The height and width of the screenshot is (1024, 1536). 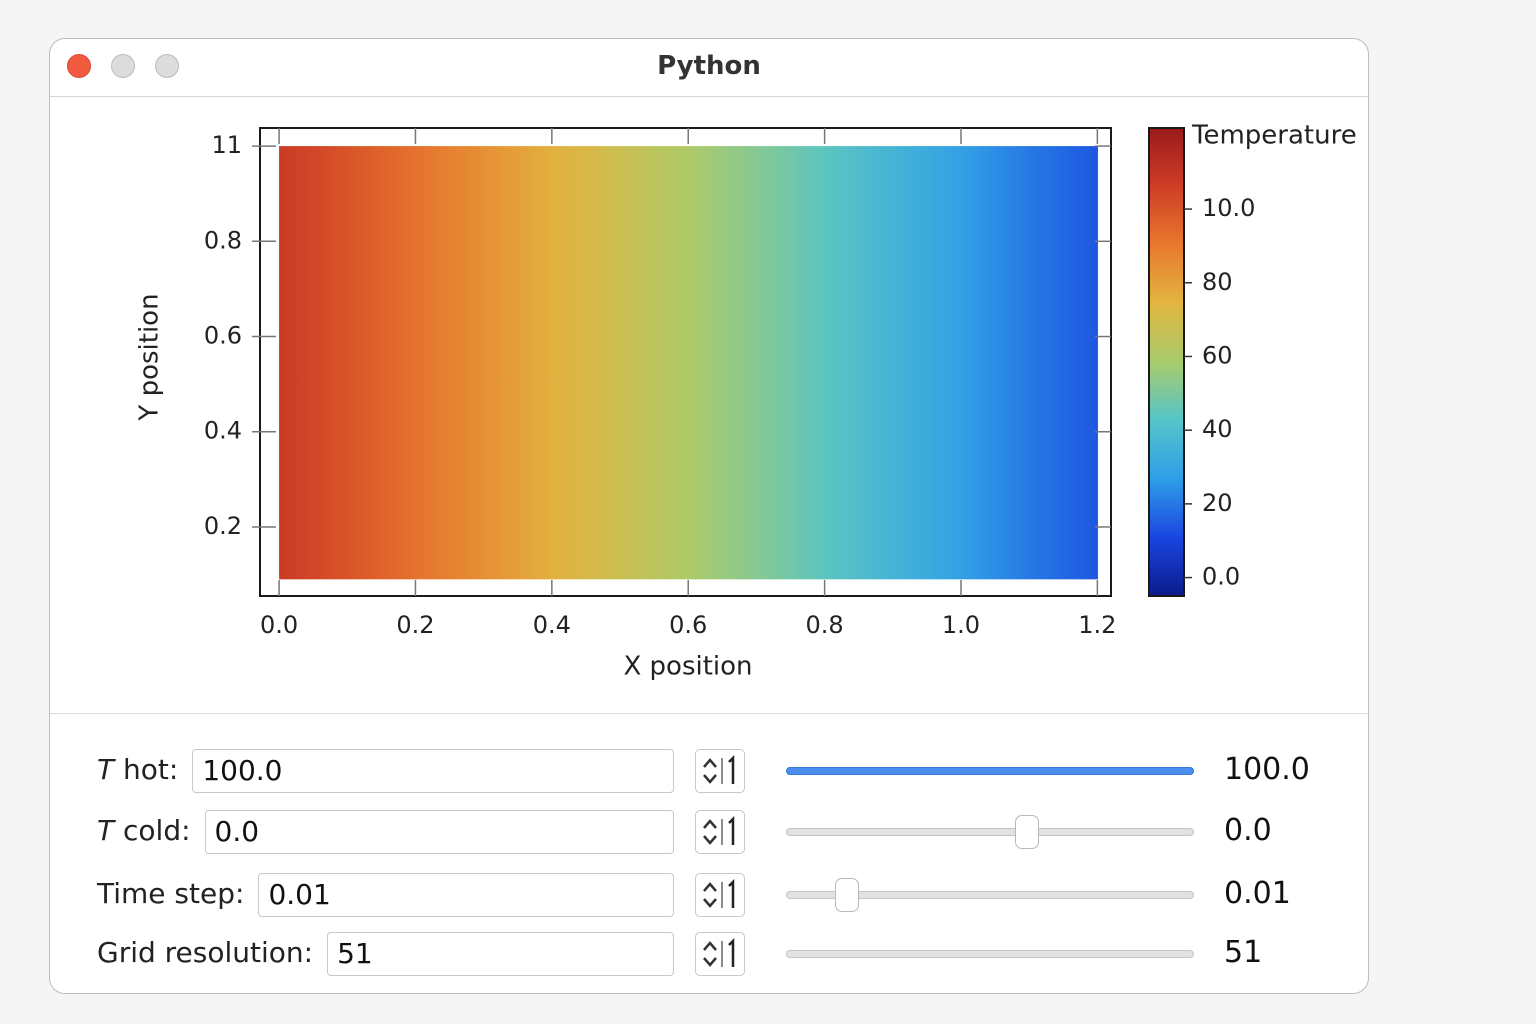 What do you see at coordinates (825, 625) in the screenshot?
I see `x-tick-label: 0.8` at bounding box center [825, 625].